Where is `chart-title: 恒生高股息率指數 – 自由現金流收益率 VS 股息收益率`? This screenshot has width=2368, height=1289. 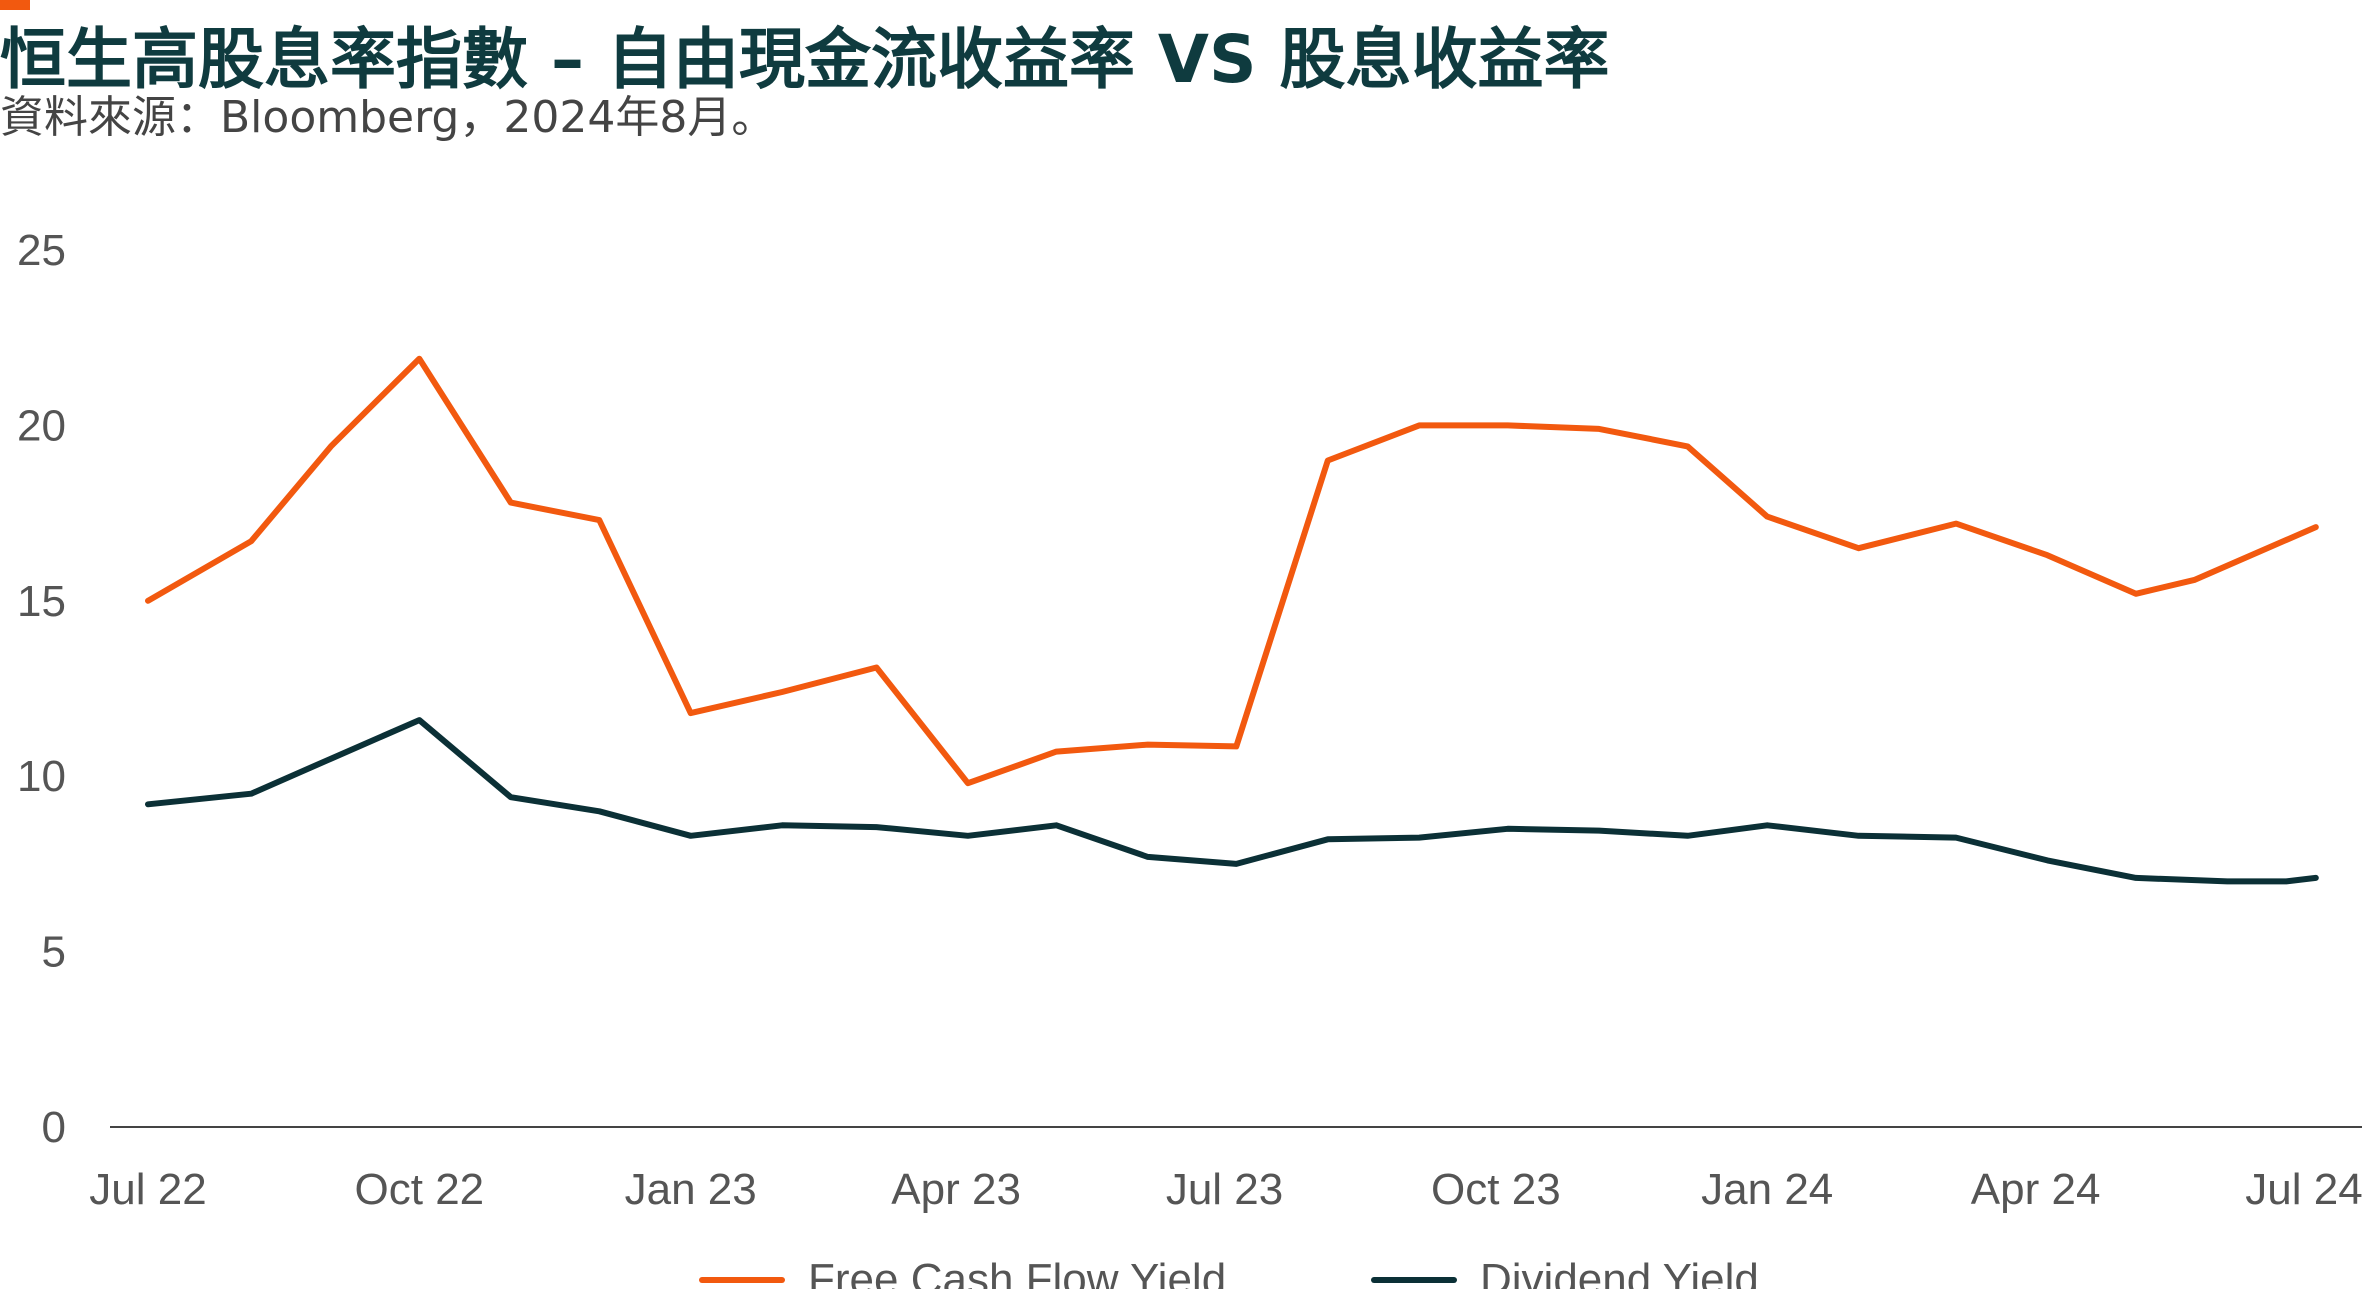 chart-title: 恒生高股息率指數 – 自由現金流收益率 VS 股息收益率 is located at coordinates (805, 59).